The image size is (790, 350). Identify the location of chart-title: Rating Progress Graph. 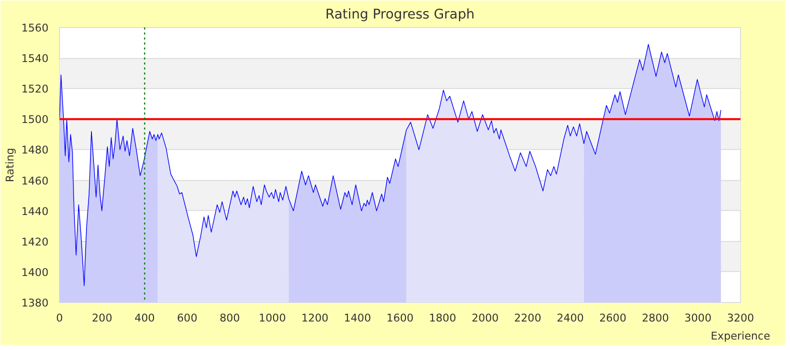
(400, 15).